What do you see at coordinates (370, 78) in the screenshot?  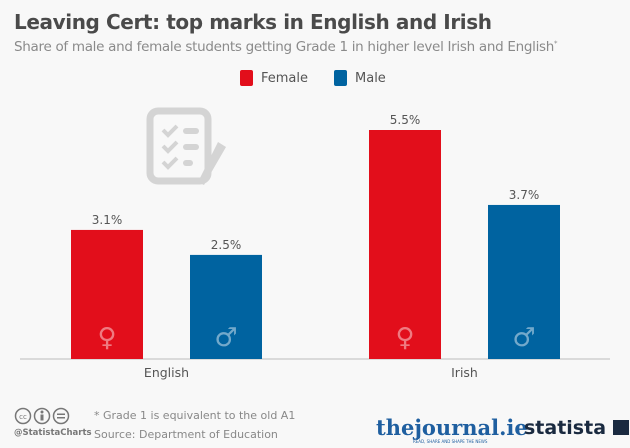 I see `legend-label-male: Male` at bounding box center [370, 78].